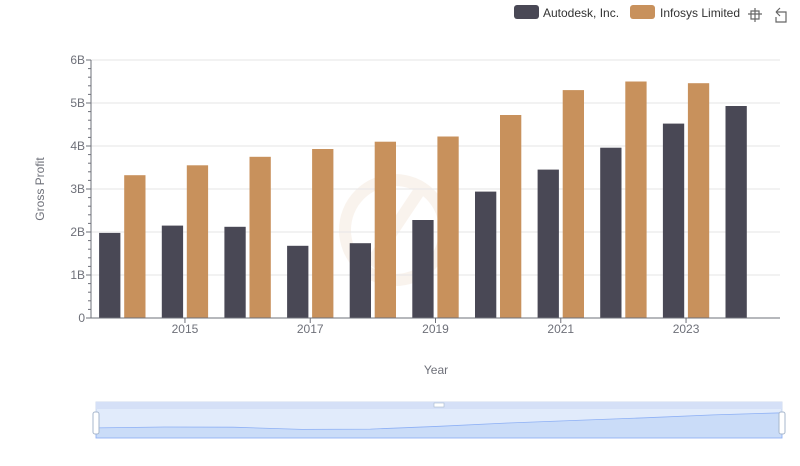 Image resolution: width=800 pixels, height=466 pixels. I want to click on y-axis-tick-labels: 0 1B 2B 3B 4B 5B 6B, so click(77, 189).